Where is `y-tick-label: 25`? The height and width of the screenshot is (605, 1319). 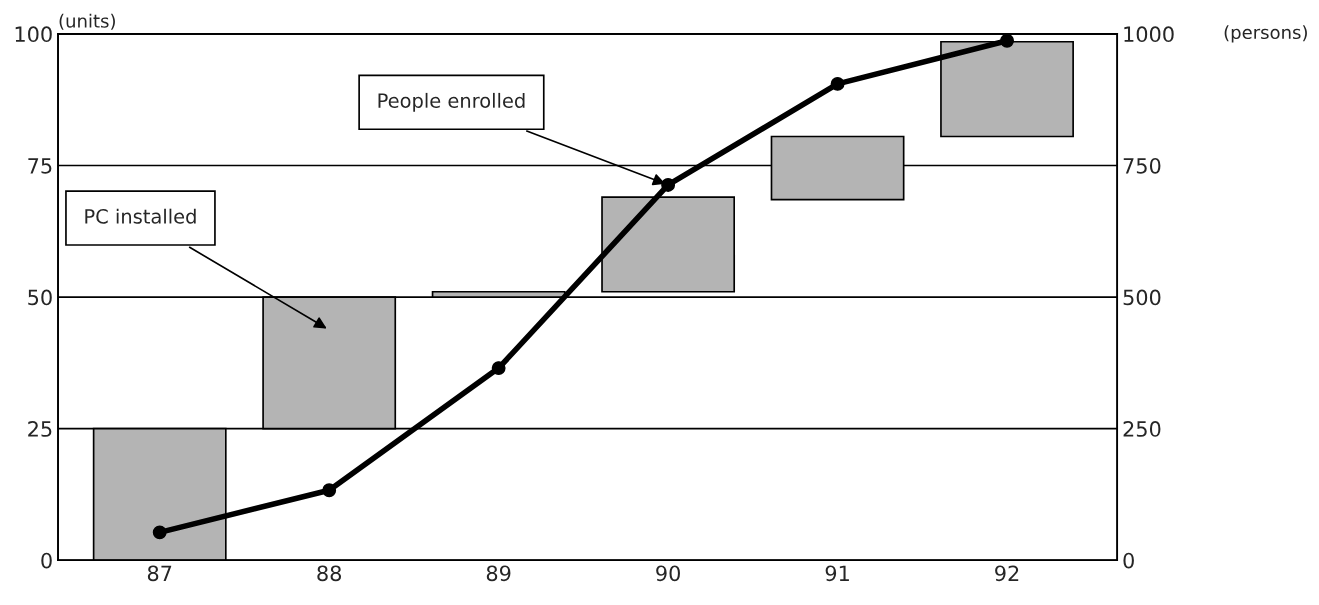
y-tick-label: 25 is located at coordinates (40, 429).